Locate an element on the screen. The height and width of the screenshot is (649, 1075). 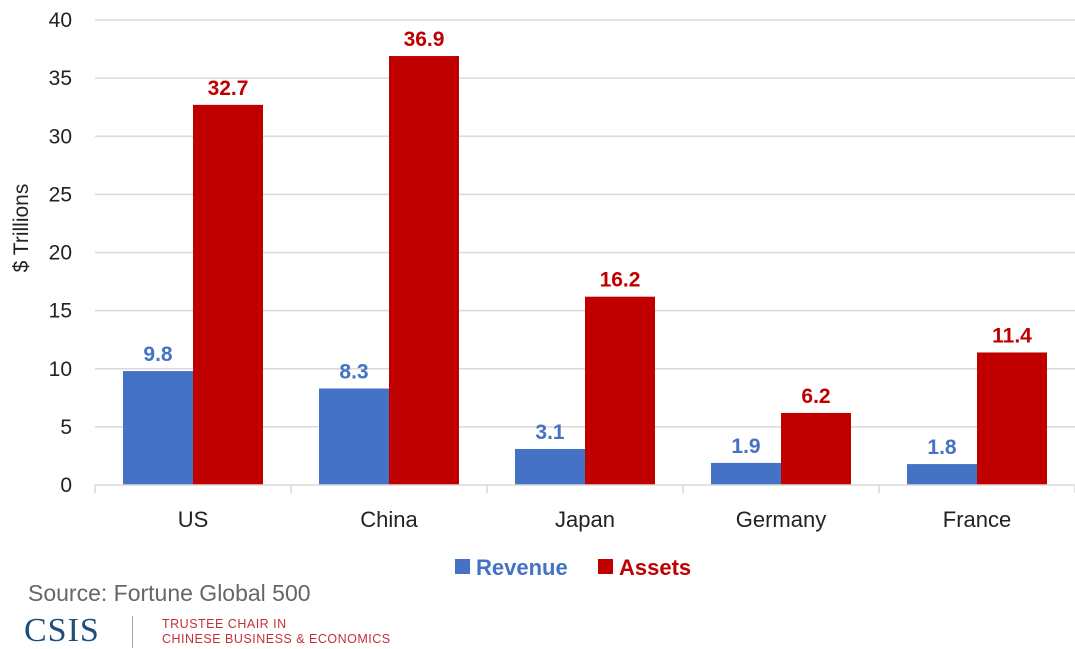
x-tick-label: US is located at coordinates (193, 519).